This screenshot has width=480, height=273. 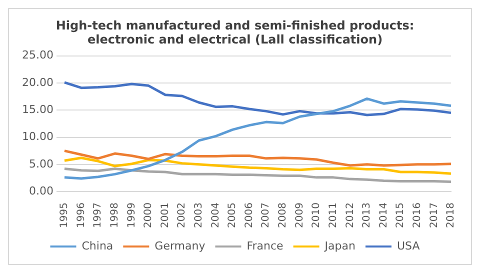 What do you see at coordinates (232, 215) in the screenshot?
I see `x-tick-label: 2005` at bounding box center [232, 215].